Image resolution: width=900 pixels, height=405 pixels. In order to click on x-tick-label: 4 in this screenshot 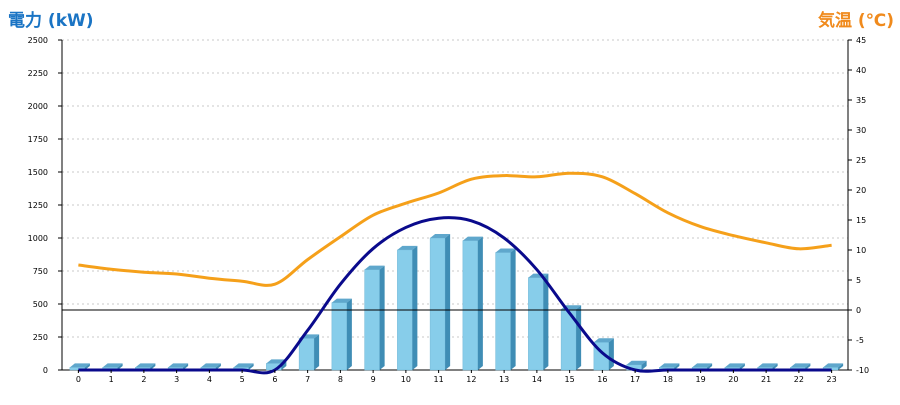, I will do `click(209, 379)`.